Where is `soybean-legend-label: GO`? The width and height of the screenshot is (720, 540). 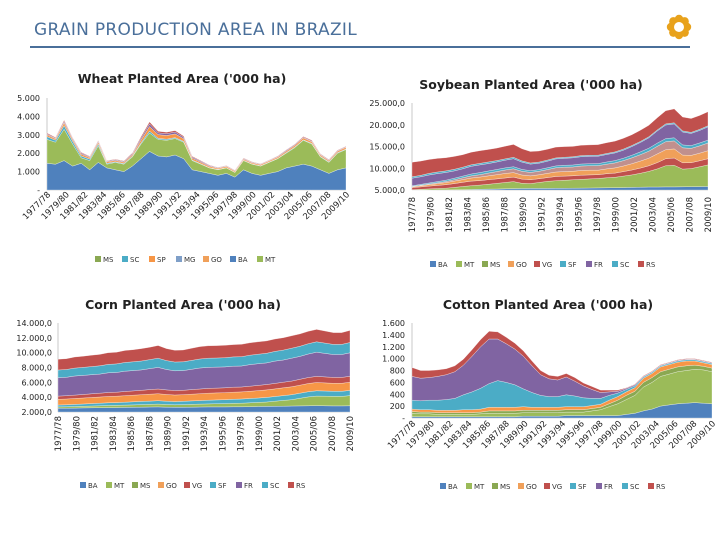 soybean-legend-label: GO is located at coordinates (521, 265).